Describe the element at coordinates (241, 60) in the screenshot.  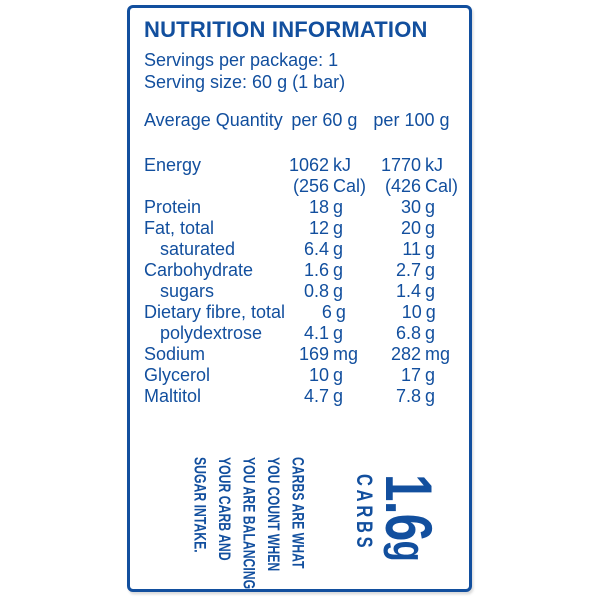
I see `servings-per-package: Servings per package: 1` at that location.